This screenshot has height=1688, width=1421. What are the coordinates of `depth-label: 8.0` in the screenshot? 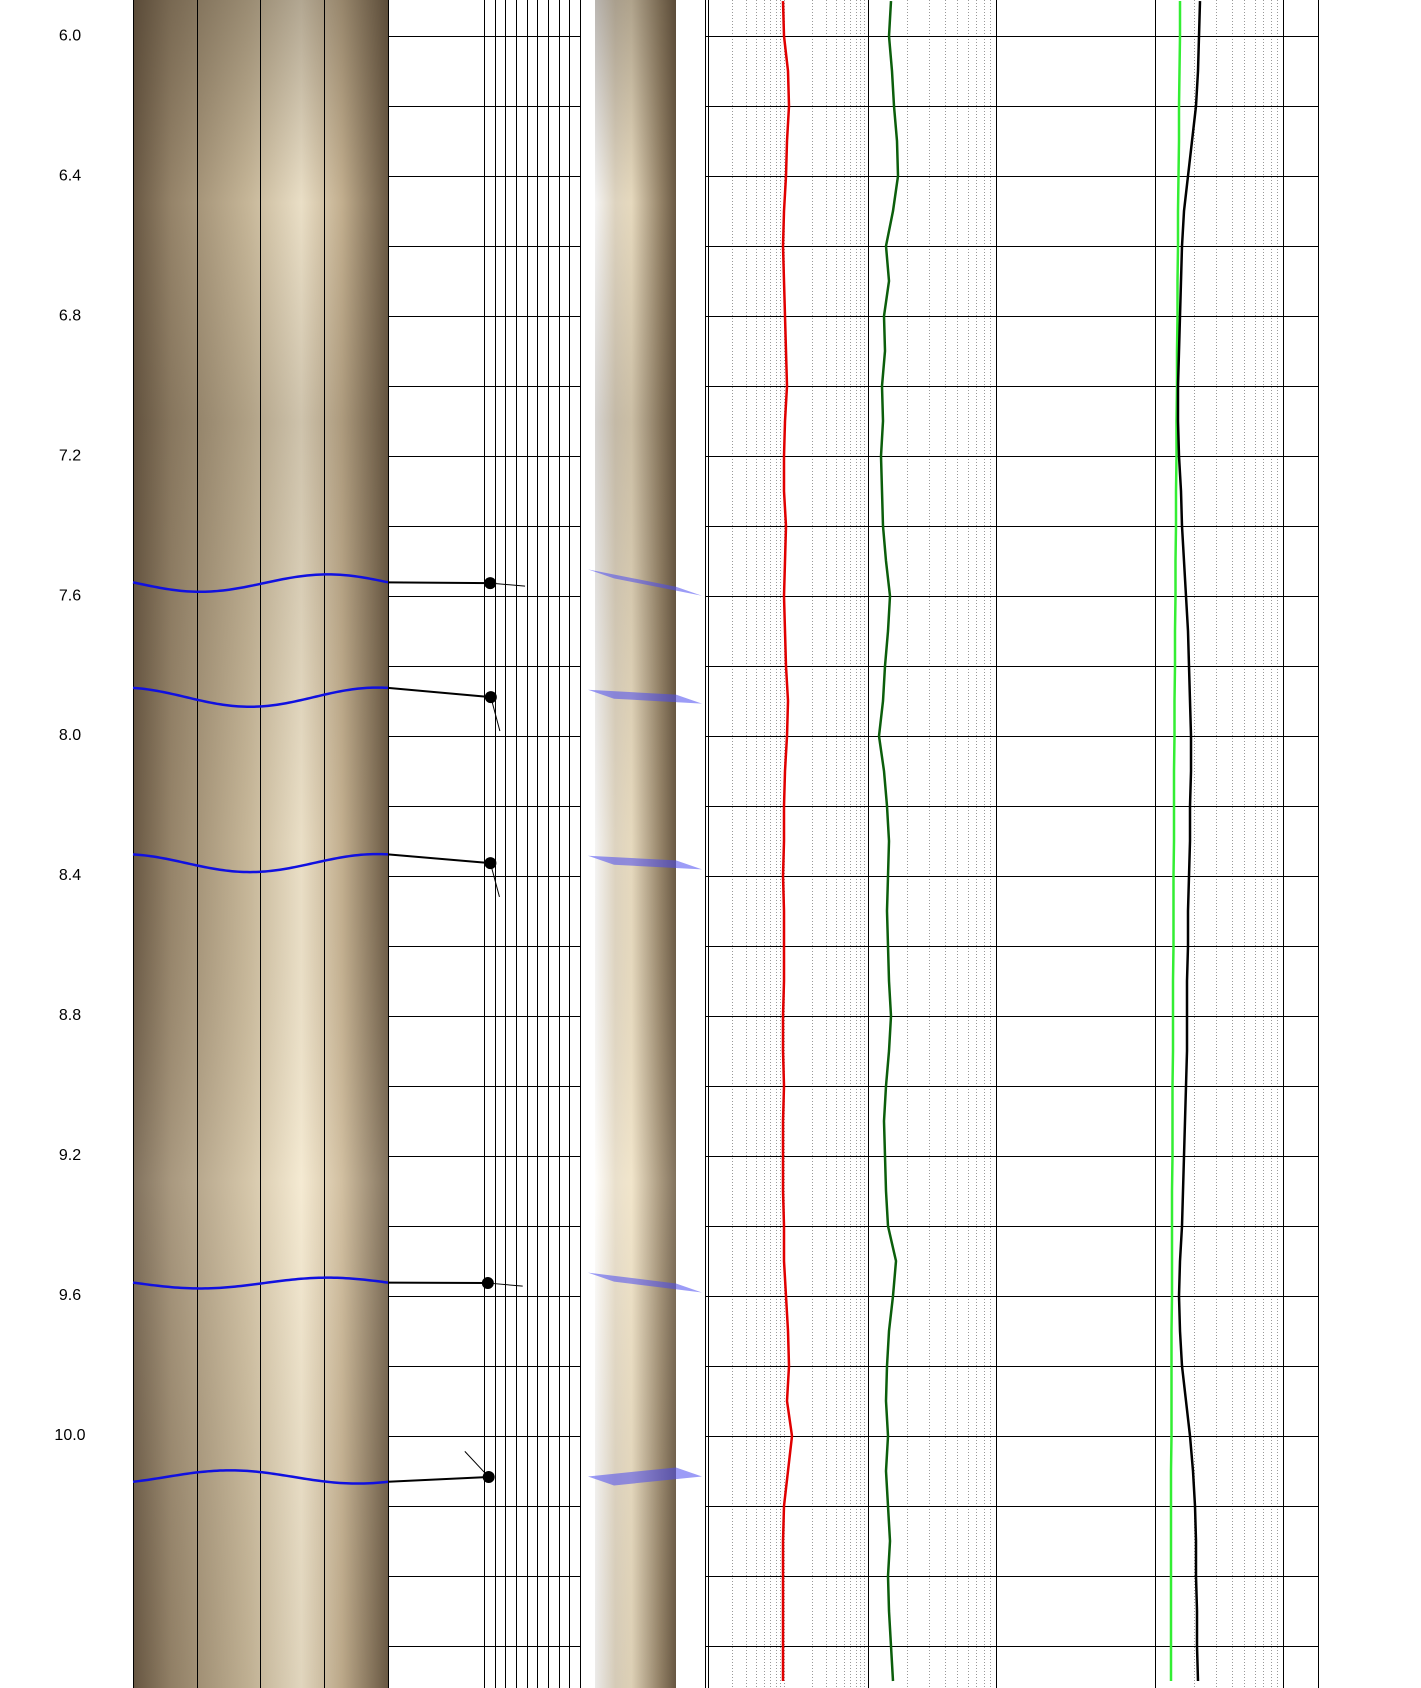 It's located at (70, 735).